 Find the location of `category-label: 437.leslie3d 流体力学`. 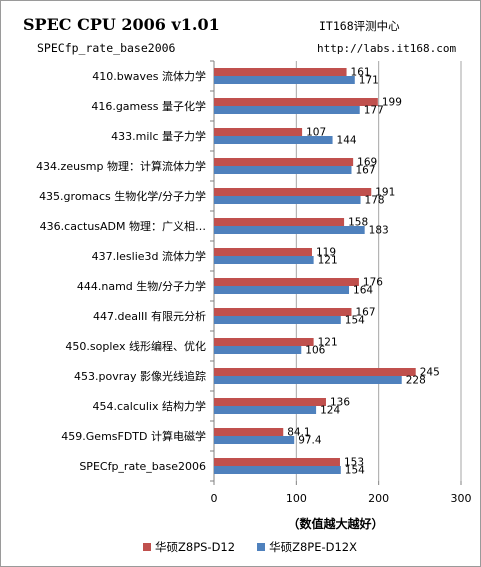

category-label: 437.leslie3d 流体力学 is located at coordinates (149, 256).